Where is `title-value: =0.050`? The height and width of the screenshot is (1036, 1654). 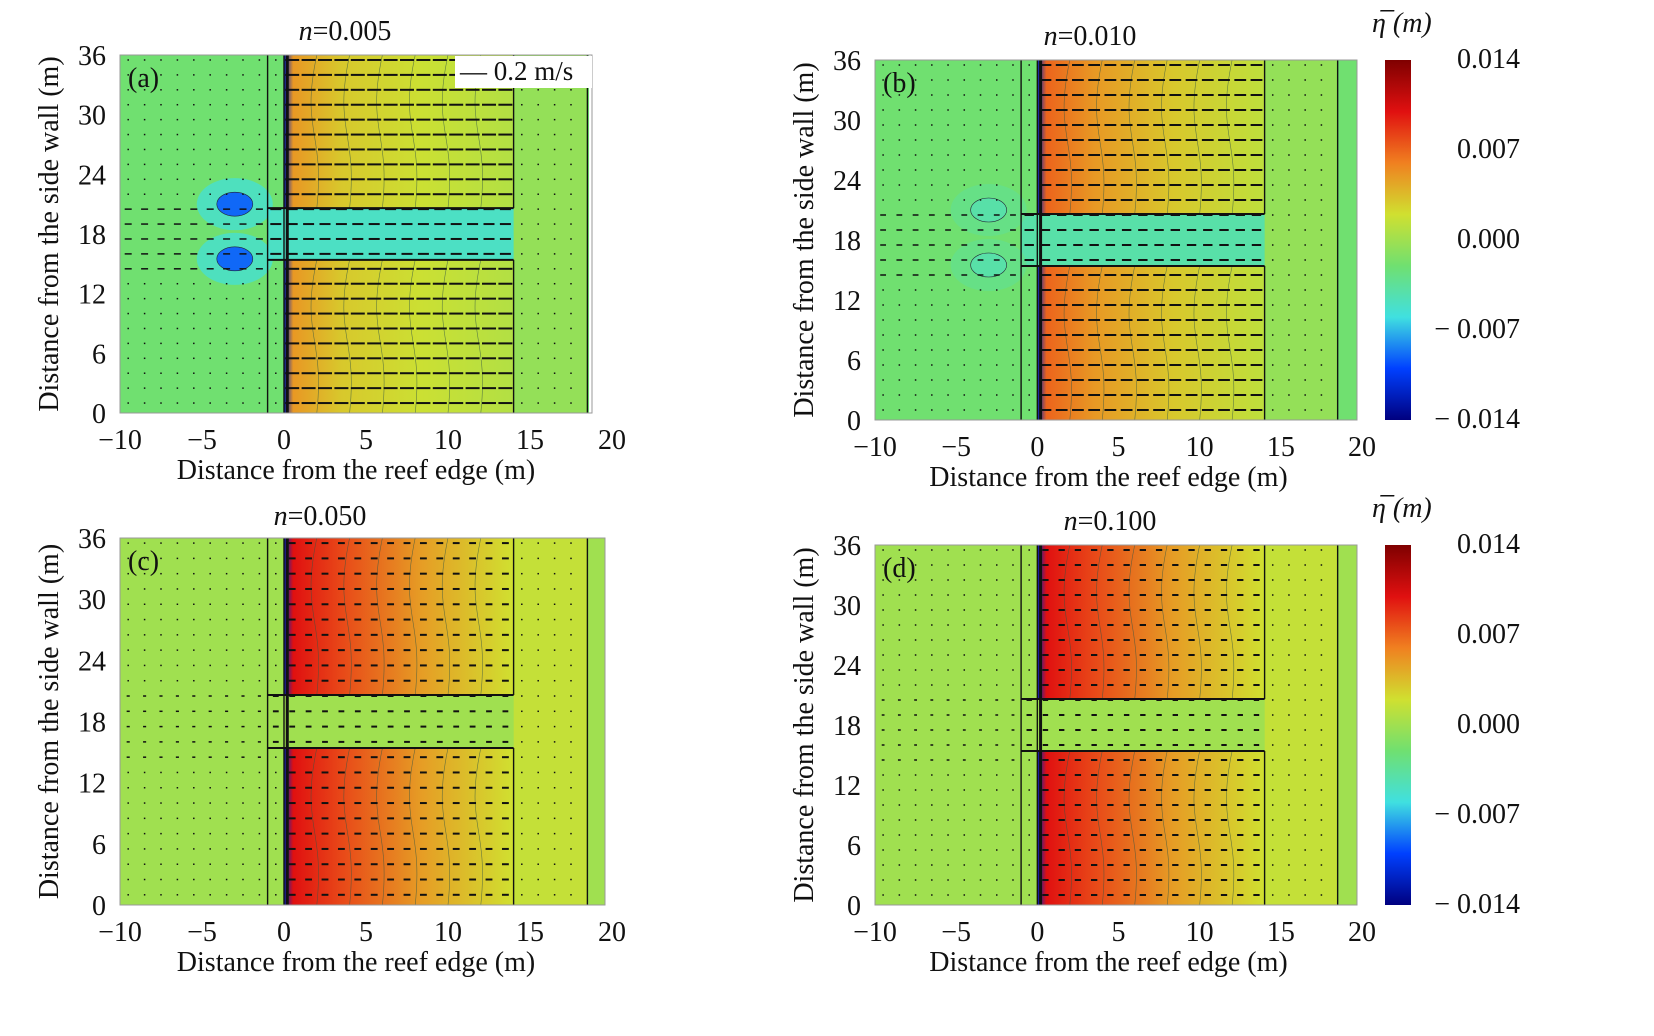
title-value: =0.050 is located at coordinates (327, 516).